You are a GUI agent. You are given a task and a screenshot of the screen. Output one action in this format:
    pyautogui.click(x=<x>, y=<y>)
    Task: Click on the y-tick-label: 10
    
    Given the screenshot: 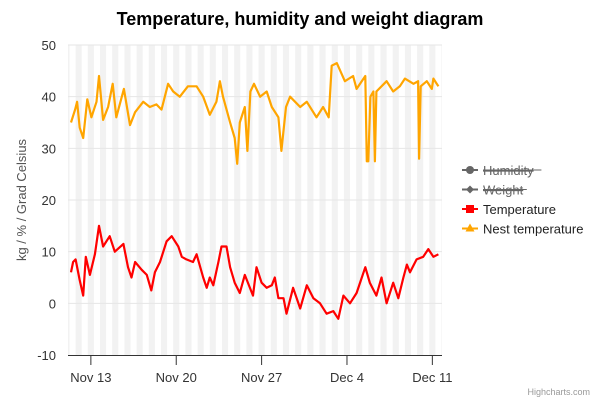 What is the action you would take?
    pyautogui.click(x=49, y=252)
    